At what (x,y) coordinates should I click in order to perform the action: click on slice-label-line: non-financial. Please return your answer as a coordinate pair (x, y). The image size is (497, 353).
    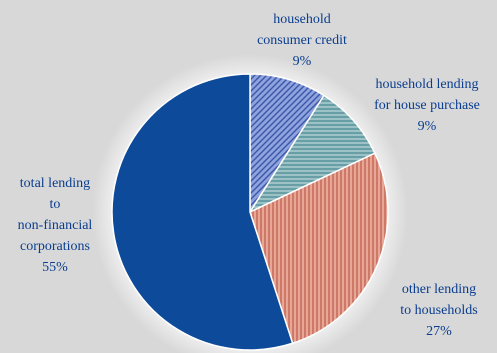
    Looking at the image, I should click on (55, 225).